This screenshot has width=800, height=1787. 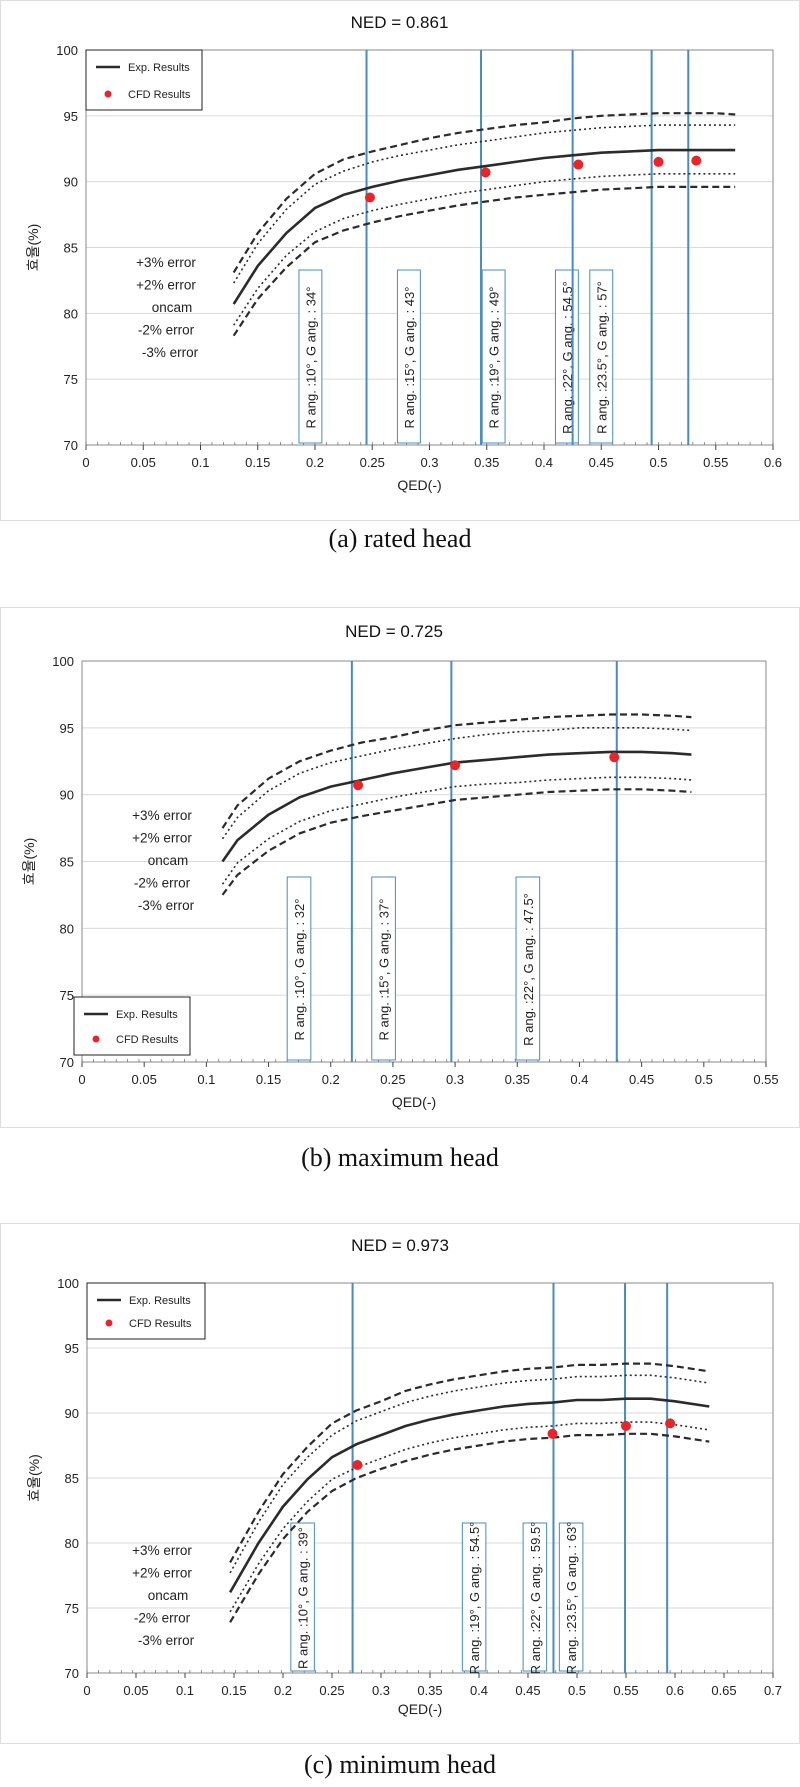 What do you see at coordinates (372, 462) in the screenshot?
I see `x-tick-label: 0.25` at bounding box center [372, 462].